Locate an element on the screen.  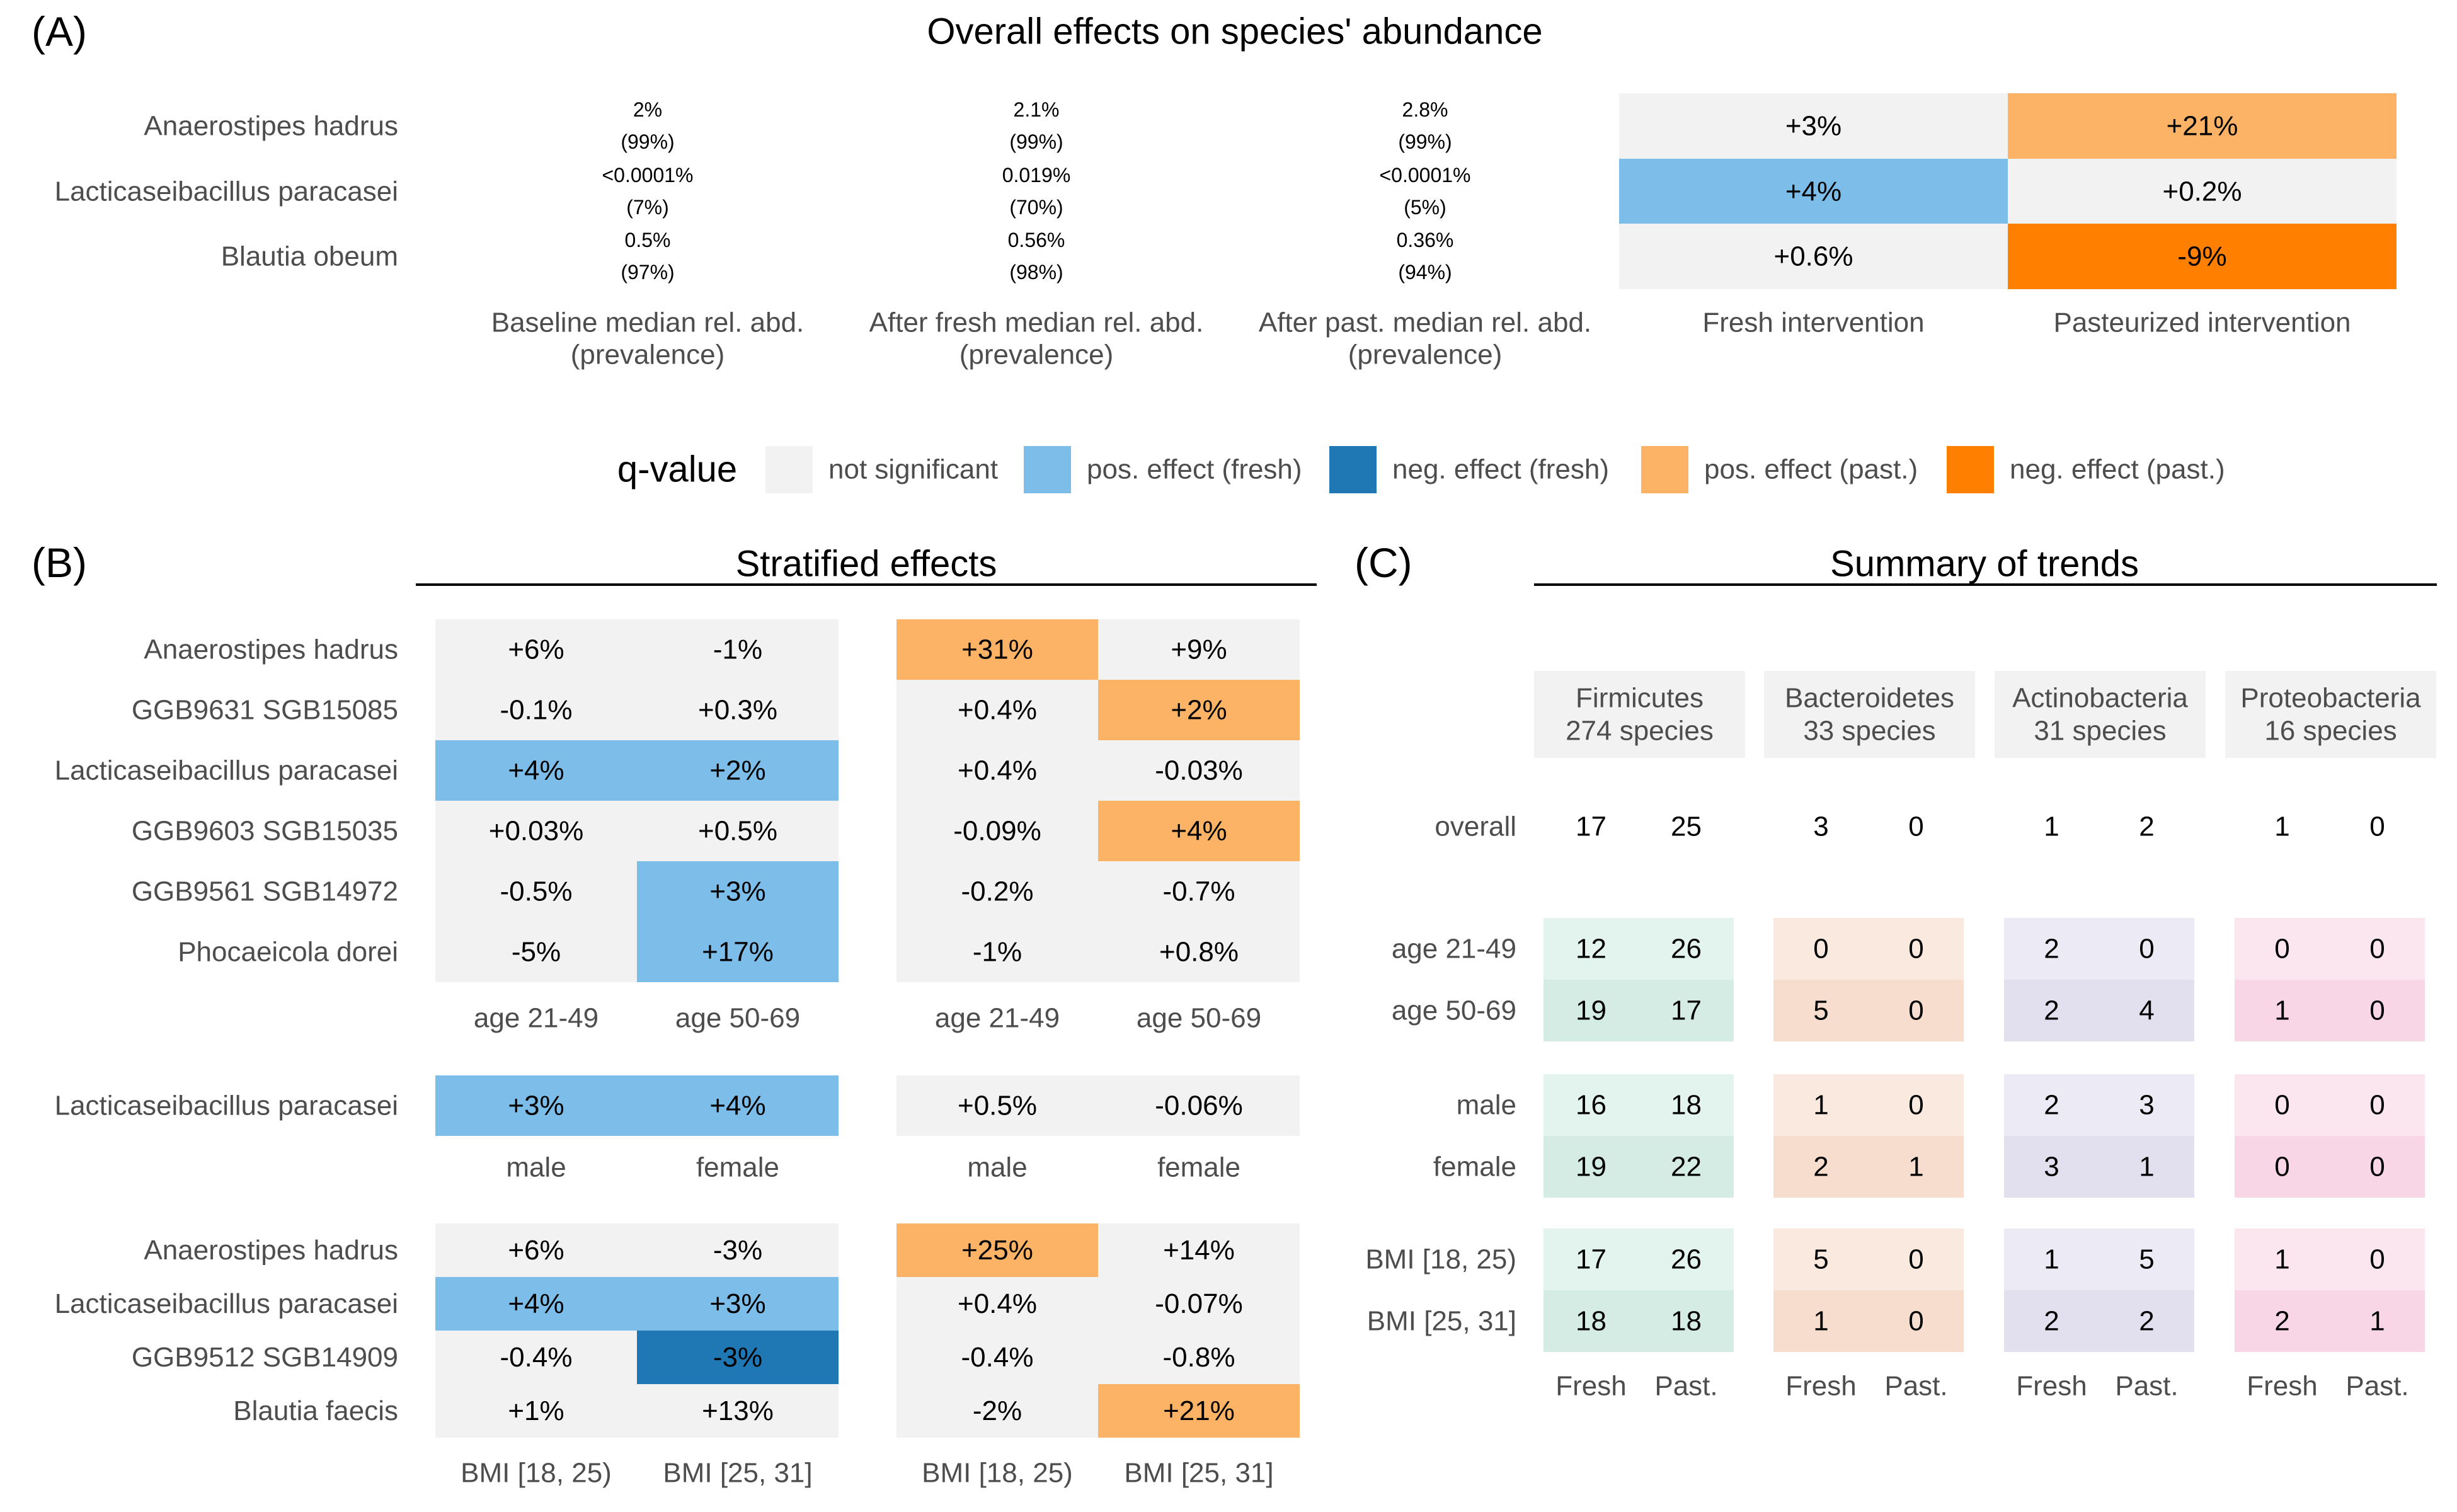
panel-b-stratum-label: BMI [18, 25) is located at coordinates (997, 1473).